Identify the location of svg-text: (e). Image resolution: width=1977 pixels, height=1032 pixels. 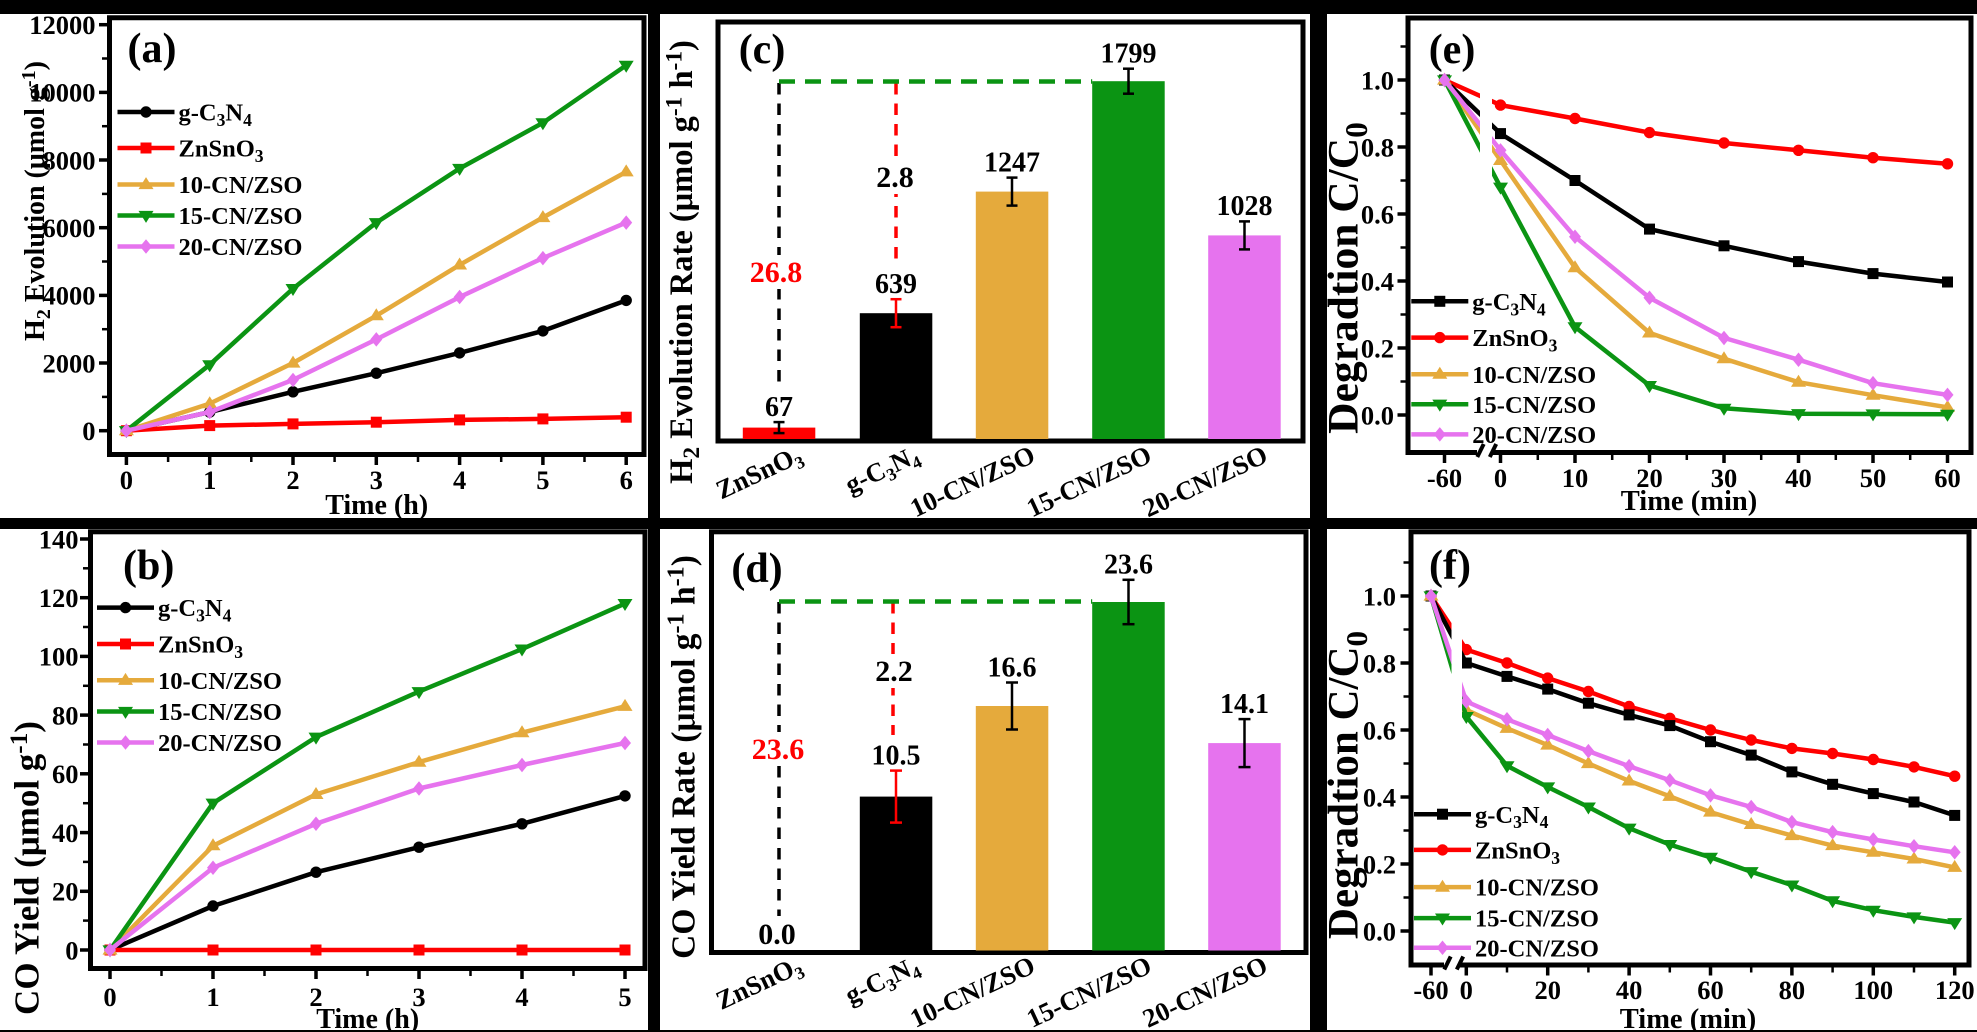
(1452, 50).